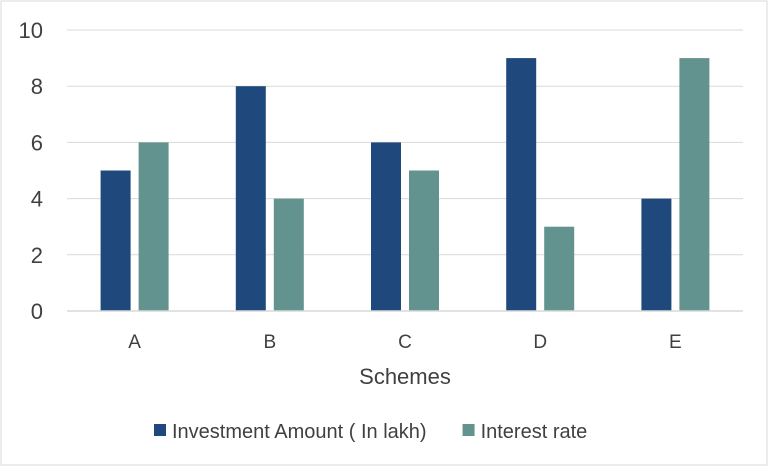 The height and width of the screenshot is (468, 770). What do you see at coordinates (31, 30) in the screenshot?
I see `y-tick-label: 10` at bounding box center [31, 30].